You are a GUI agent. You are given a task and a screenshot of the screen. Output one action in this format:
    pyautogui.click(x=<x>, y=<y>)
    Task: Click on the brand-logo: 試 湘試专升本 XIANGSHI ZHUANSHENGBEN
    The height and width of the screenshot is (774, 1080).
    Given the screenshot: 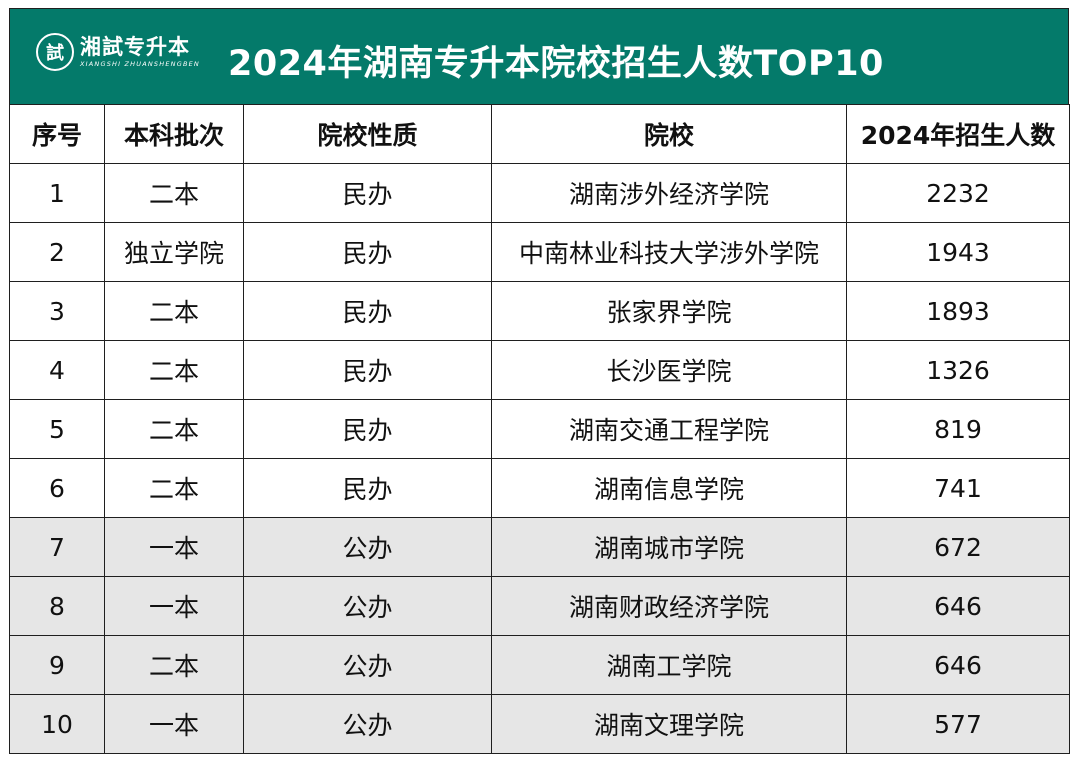 What is the action you would take?
    pyautogui.click(x=118, y=52)
    